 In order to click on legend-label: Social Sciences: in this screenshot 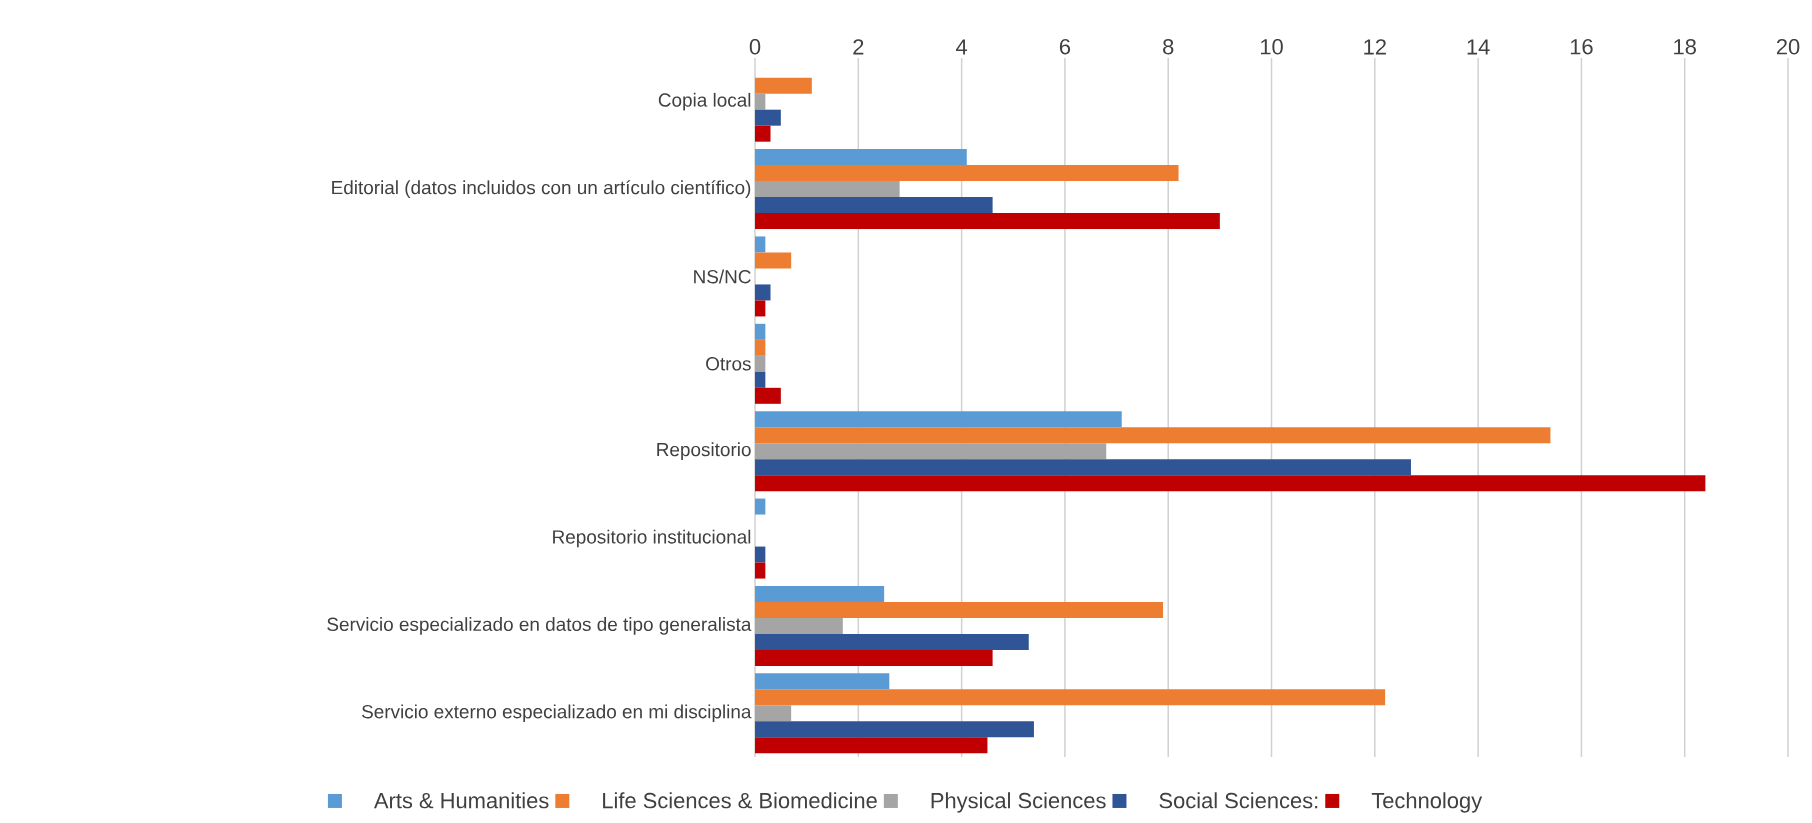, I will do `click(1238, 800)`.